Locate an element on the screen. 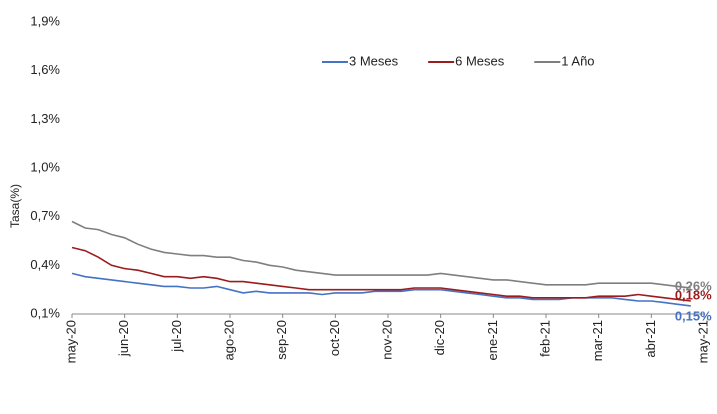 The image size is (717, 414). x-tick-label: may-20 is located at coordinates (70, 341).